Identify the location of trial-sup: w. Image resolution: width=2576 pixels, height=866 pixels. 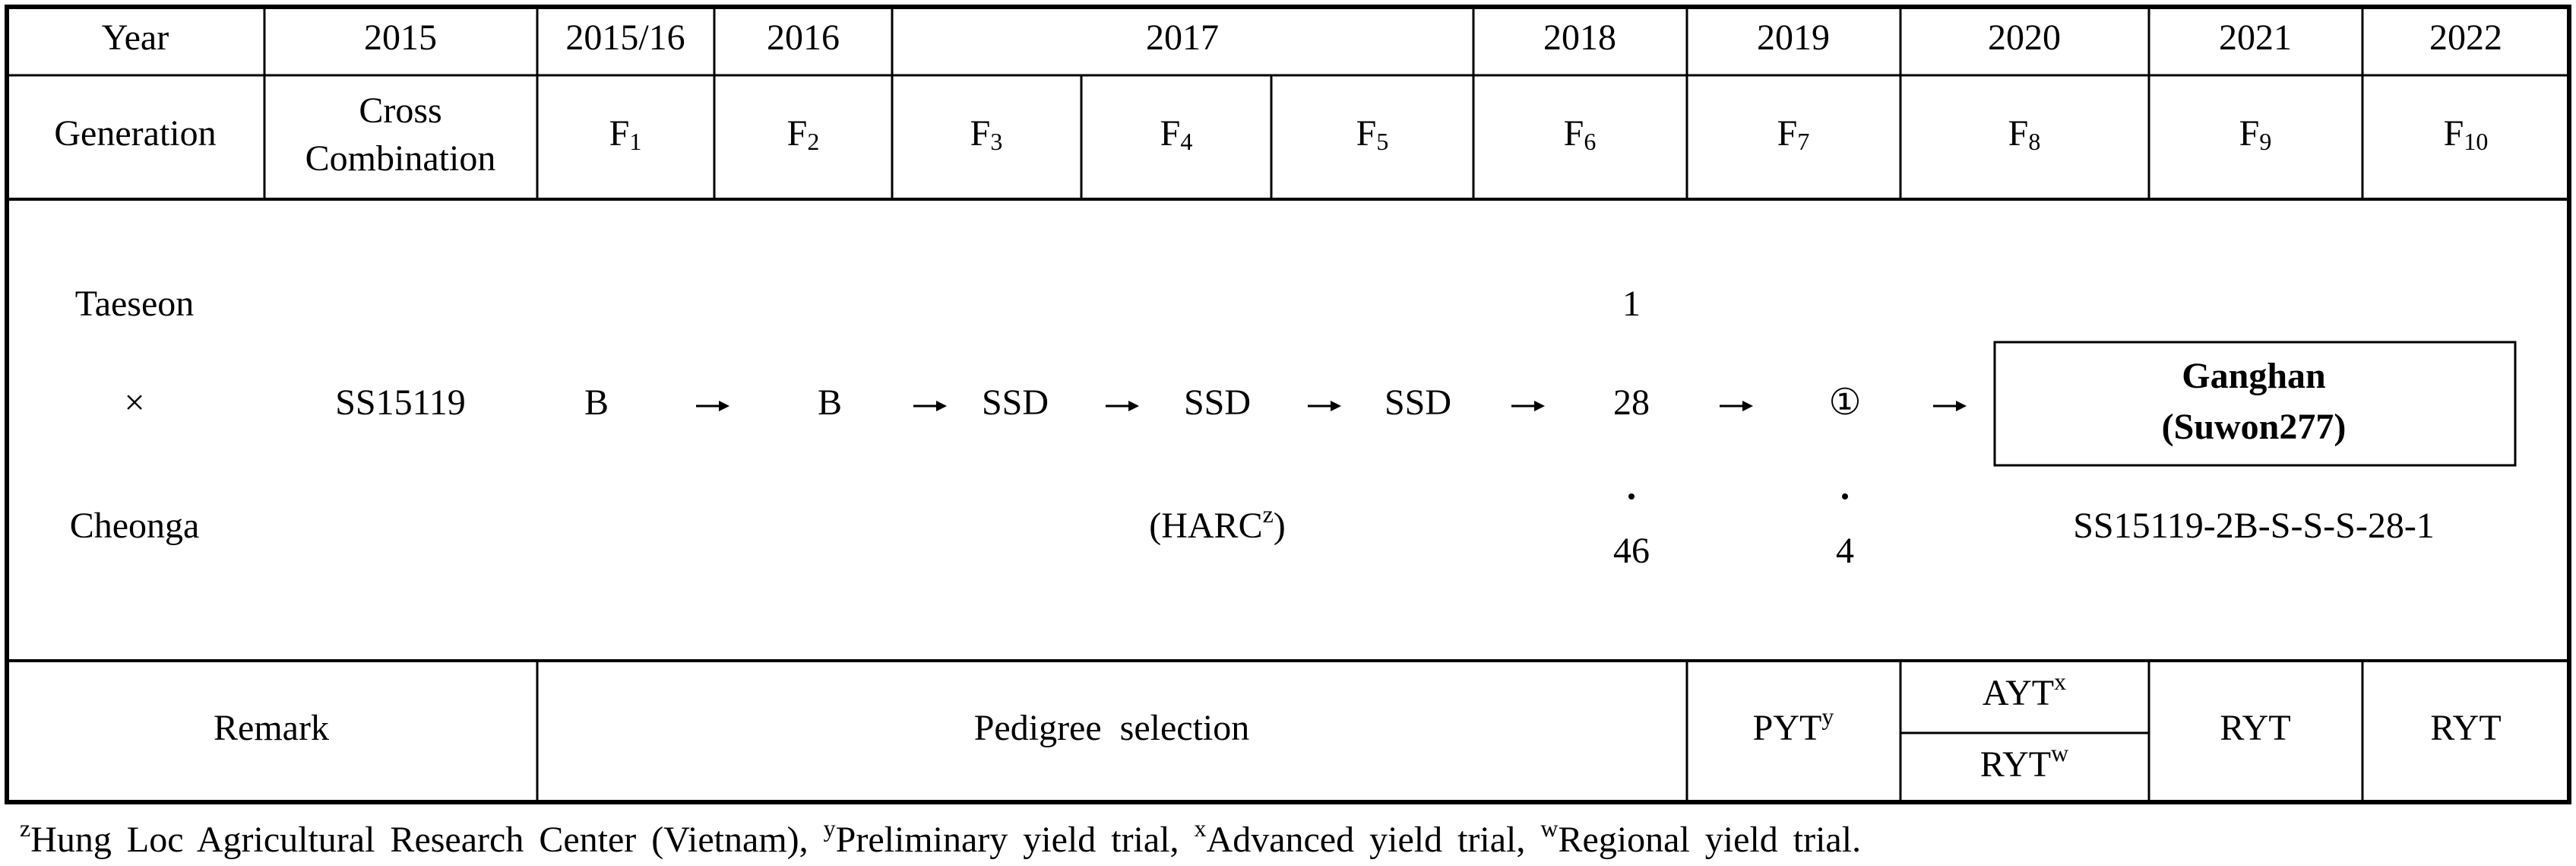
(2059, 752).